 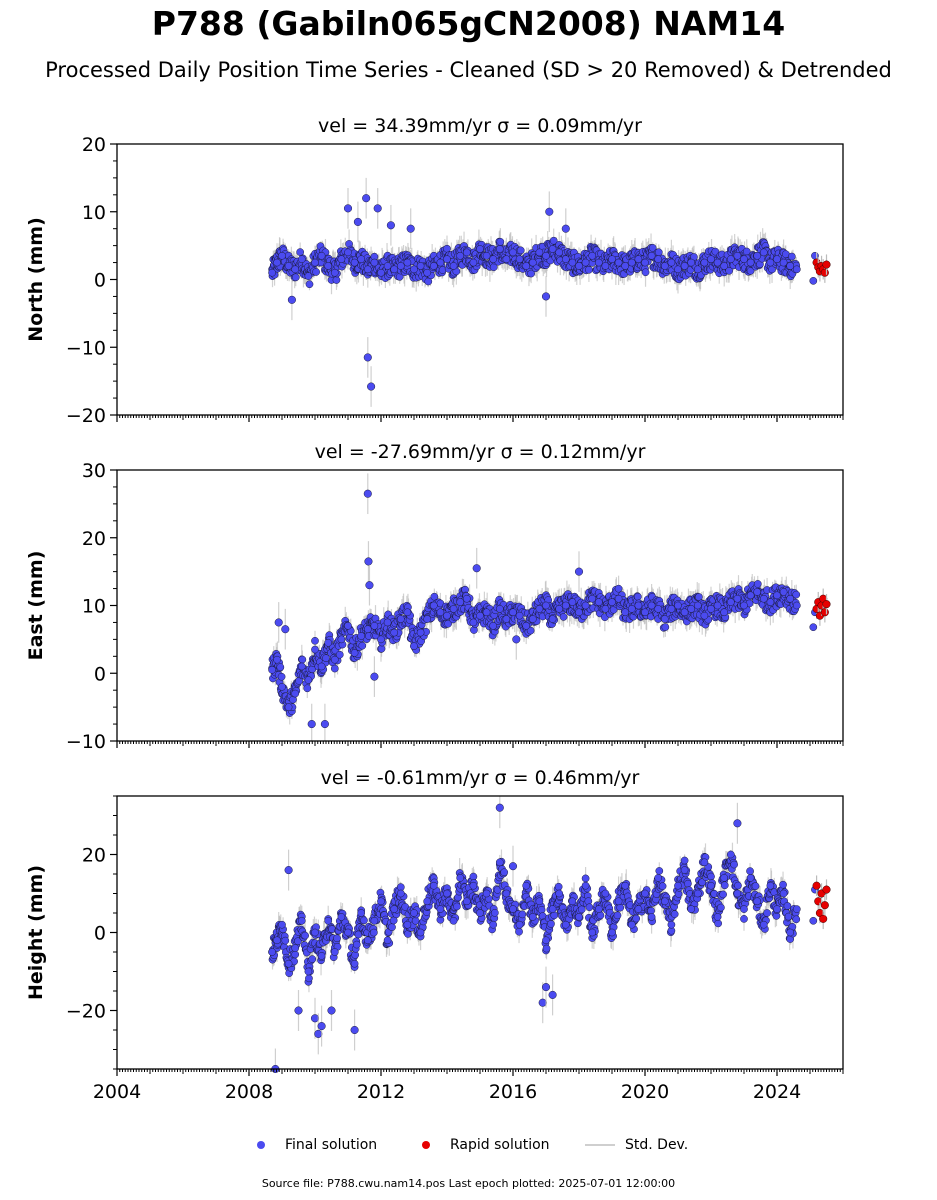 I want to click on y-tick-label: 0, so click(x=100, y=281).